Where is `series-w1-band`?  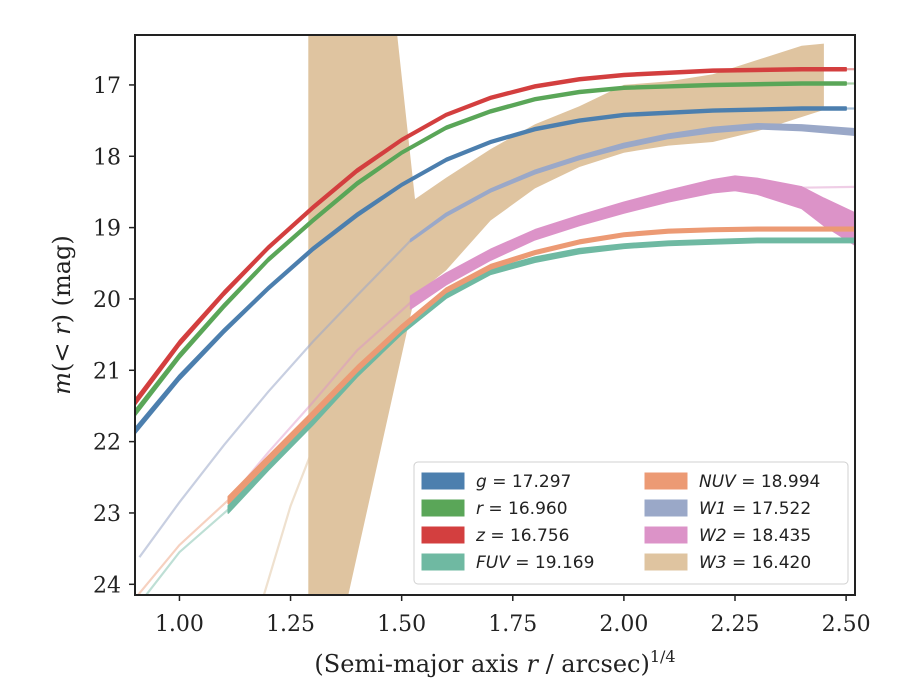
series-w1-band is located at coordinates (632, 183).